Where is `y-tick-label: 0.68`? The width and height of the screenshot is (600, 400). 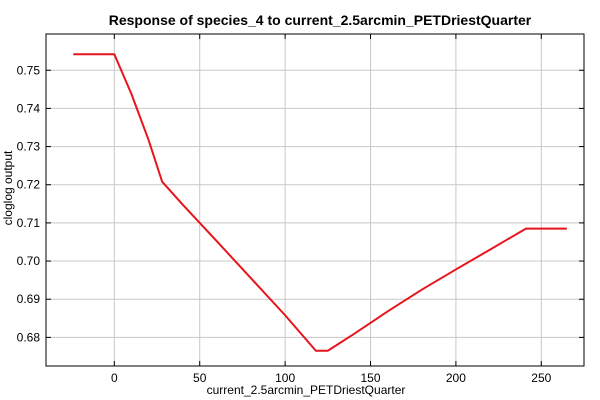 y-tick-label: 0.68 is located at coordinates (29, 337).